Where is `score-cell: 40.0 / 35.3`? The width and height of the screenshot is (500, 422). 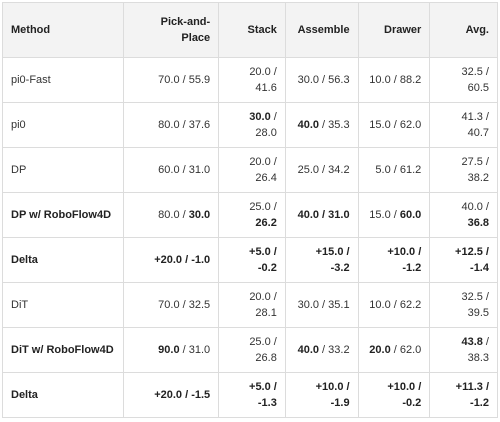 score-cell: 40.0 / 35.3 is located at coordinates (321, 125).